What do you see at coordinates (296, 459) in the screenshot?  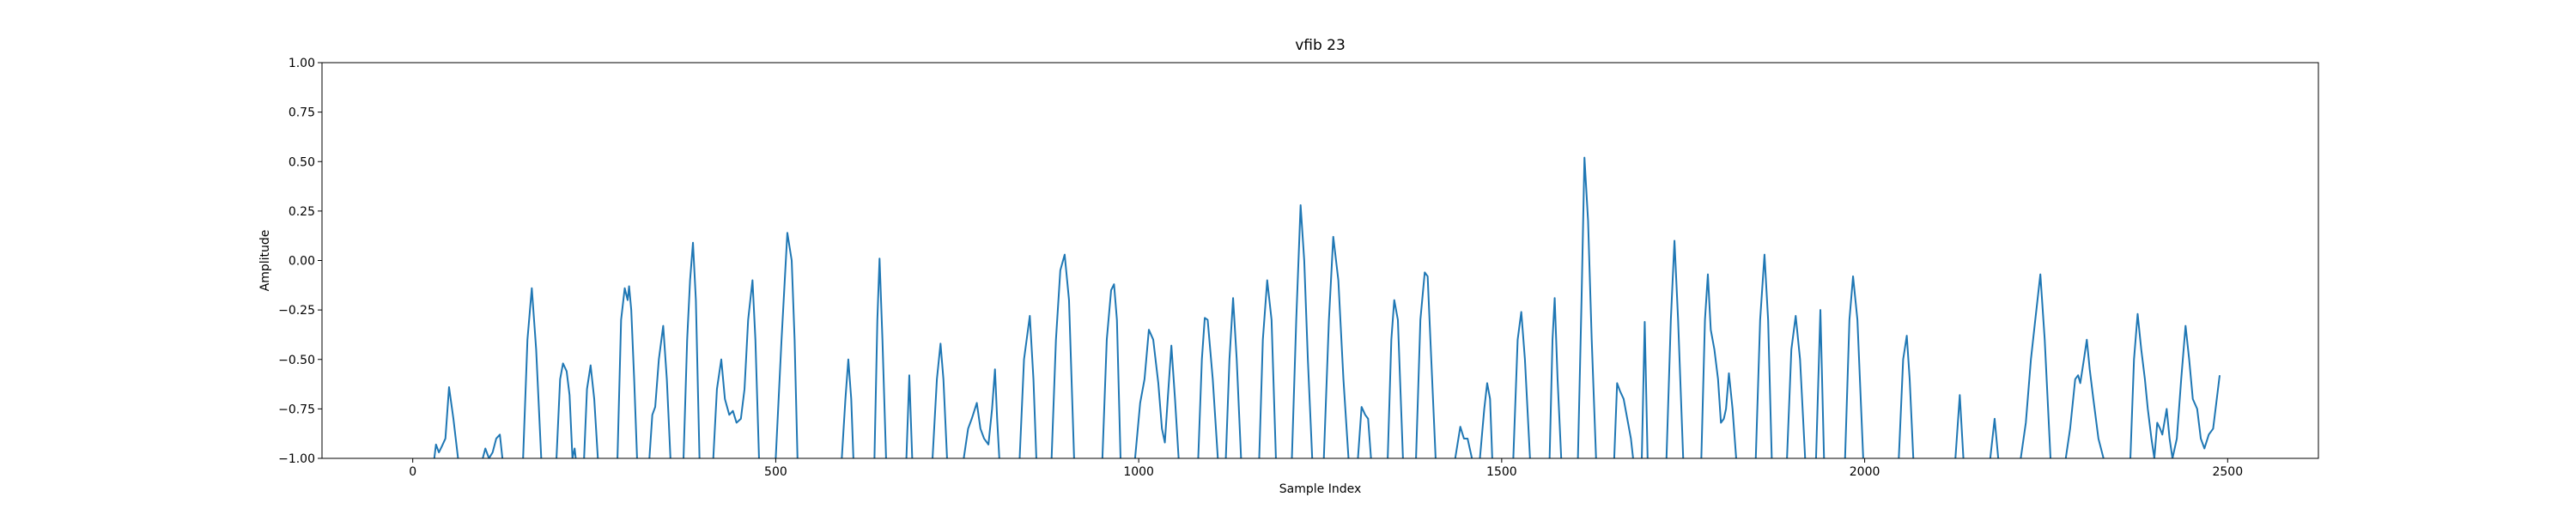 I see `y-tick-label: −1.00` at bounding box center [296, 459].